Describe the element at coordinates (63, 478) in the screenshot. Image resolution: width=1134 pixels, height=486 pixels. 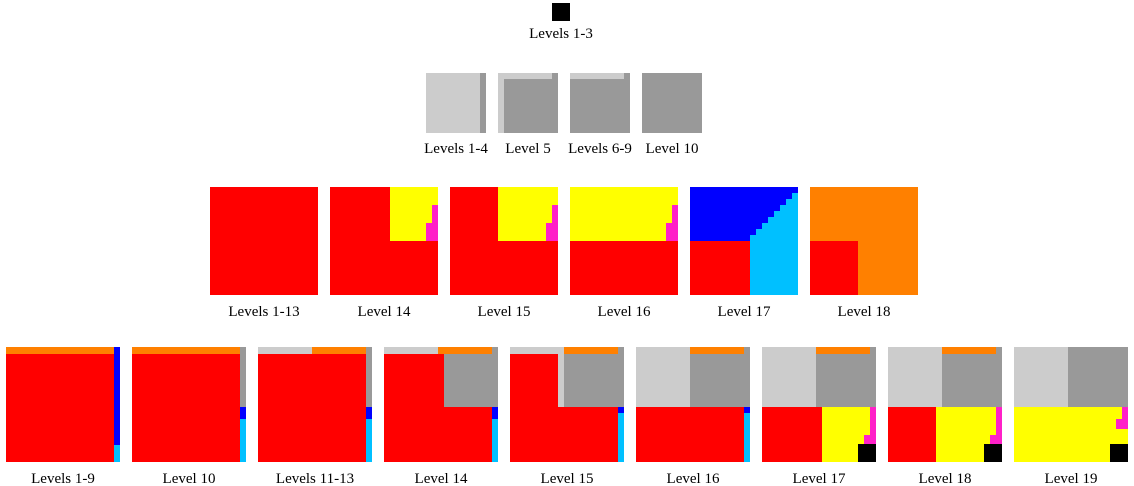
I see `panel-label: Levels 1-9` at that location.